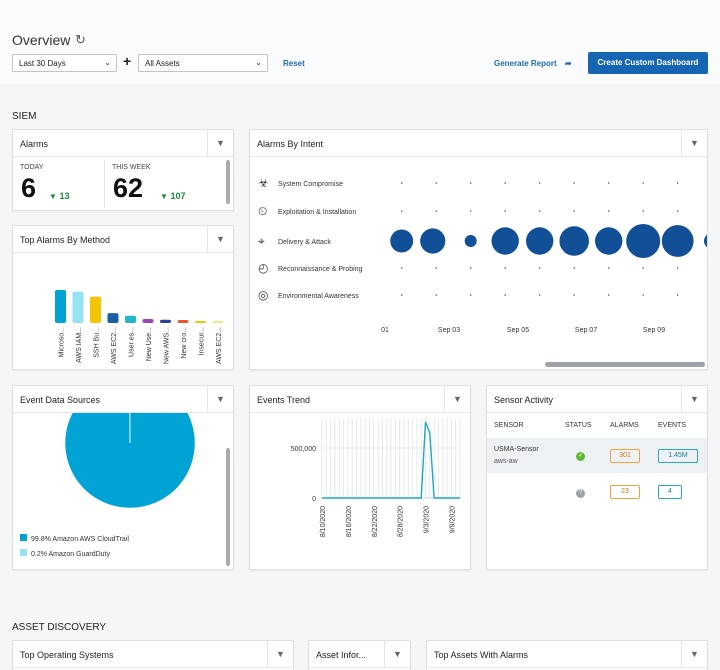 This screenshot has height=670, width=720. Describe the element at coordinates (567, 655) in the screenshot. I see `top-assets-card: Top Assets With Alarms ▼` at that location.